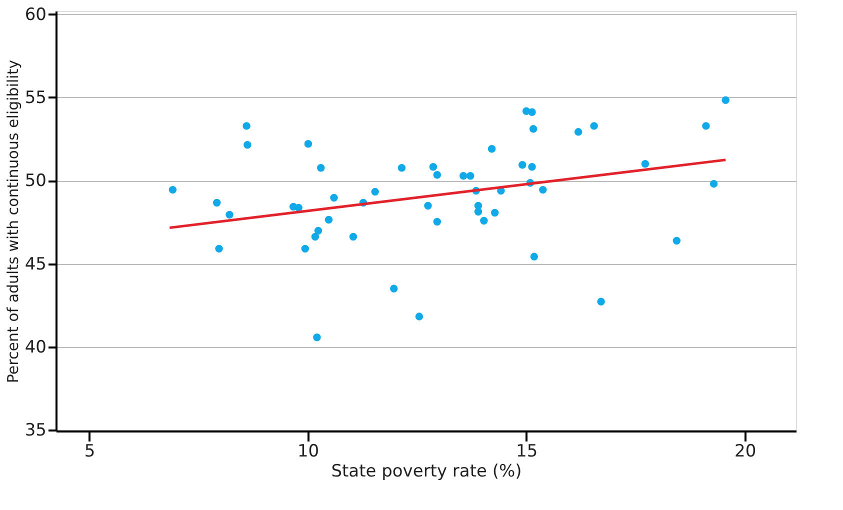 This screenshot has height=510, width=843. I want to click on x-tick-label: 5, so click(90, 452).